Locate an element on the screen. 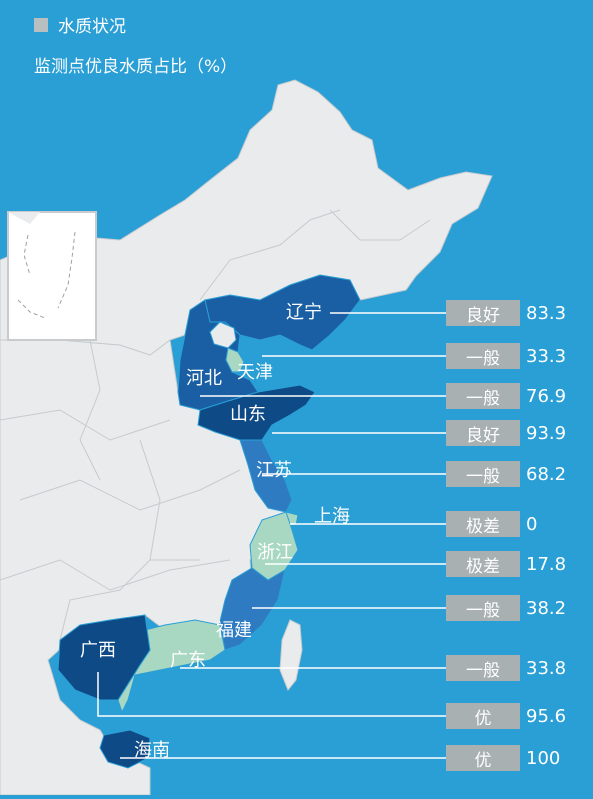 This screenshot has height=799, width=593. province-beijing is located at coordinates (223, 335).